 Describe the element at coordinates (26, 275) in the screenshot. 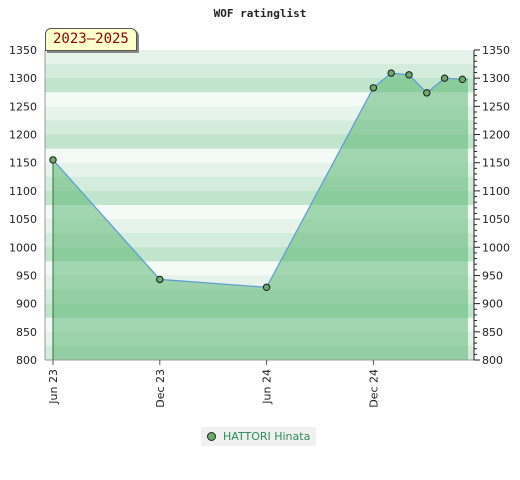

I see `y-tick-label-left: 950` at that location.